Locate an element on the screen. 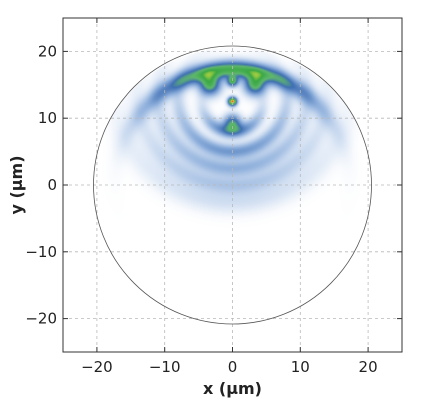  x-tick-labels: −20 −10 0 10 20 is located at coordinates (229, 367).